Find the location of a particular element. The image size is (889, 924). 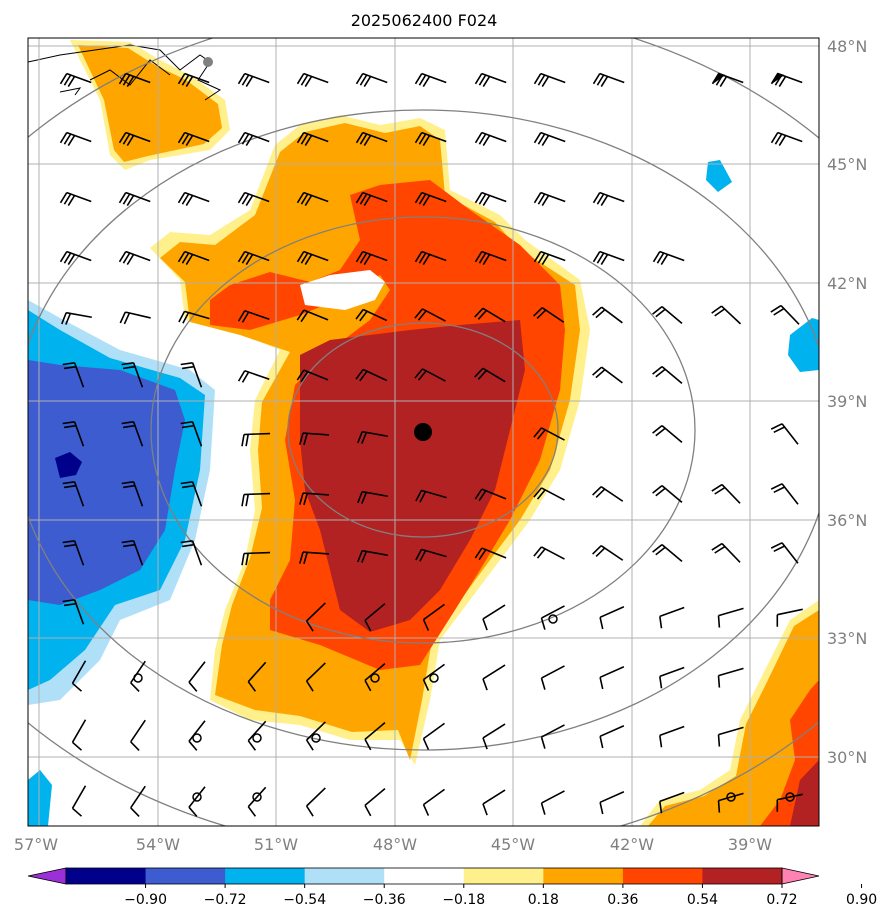

lon-label: 57°W is located at coordinates (36, 844).